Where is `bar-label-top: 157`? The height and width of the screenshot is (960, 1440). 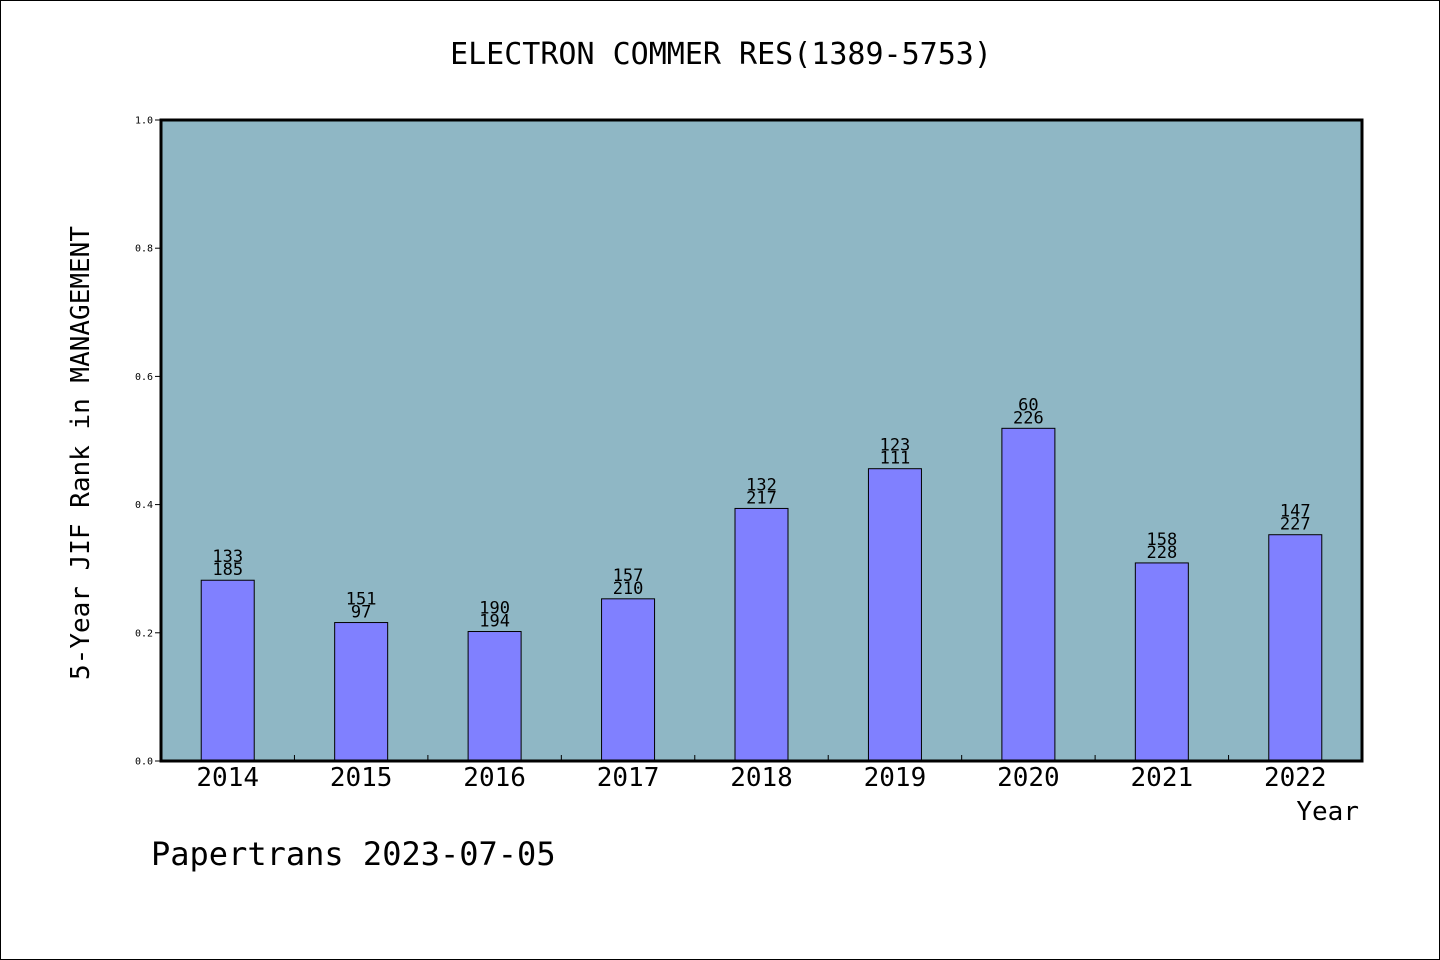 bar-label-top: 157 is located at coordinates (628, 576).